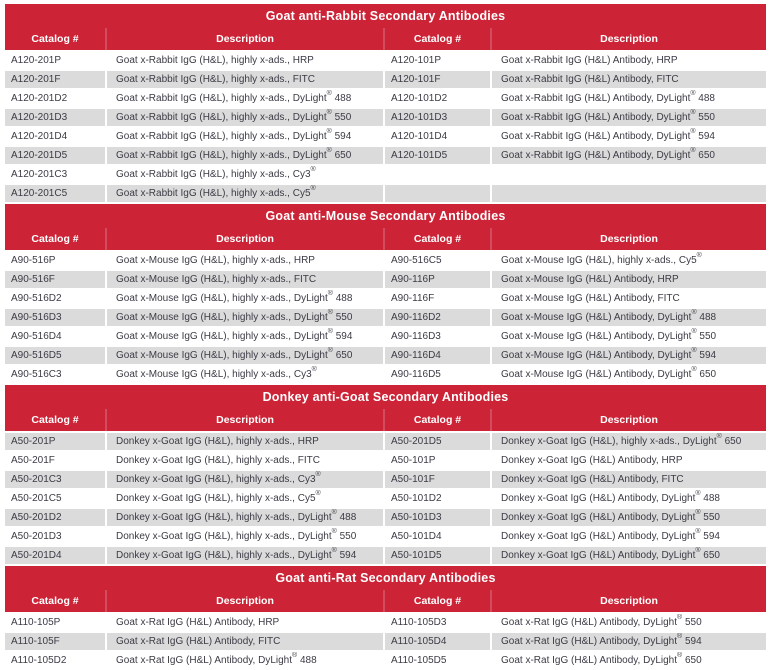 The width and height of the screenshot is (771, 670). I want to click on catalog-cell, so click(437, 193).